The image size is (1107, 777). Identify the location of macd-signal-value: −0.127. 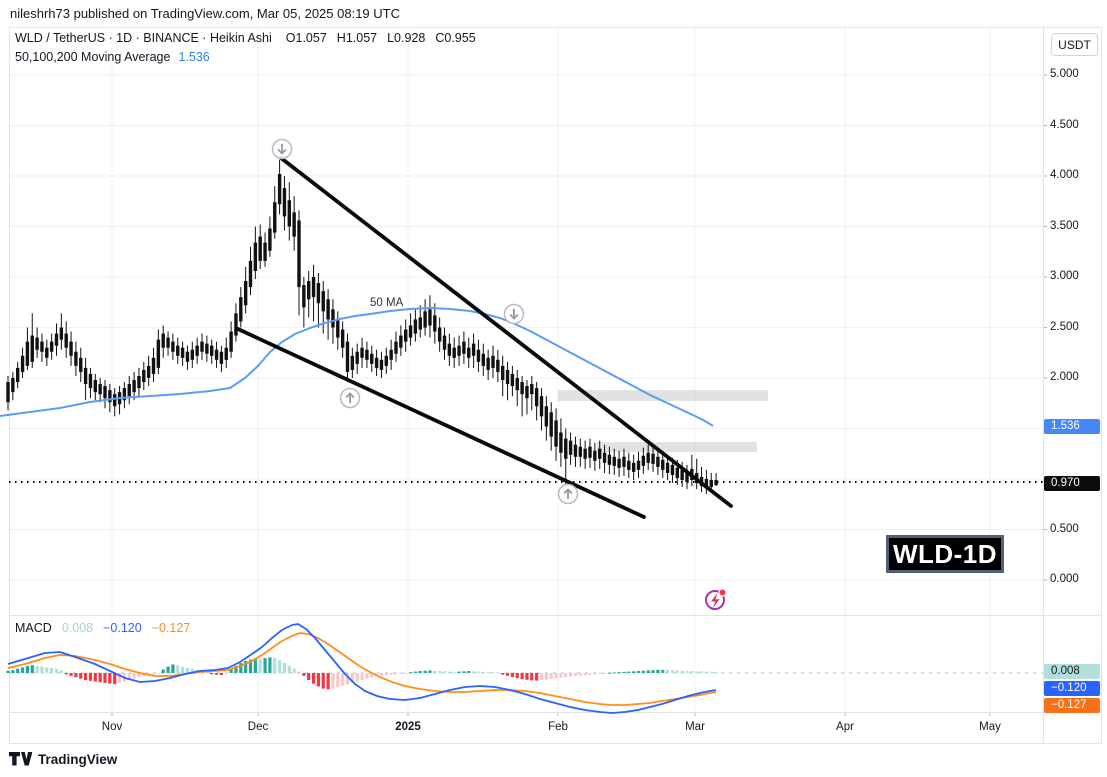
(171, 628).